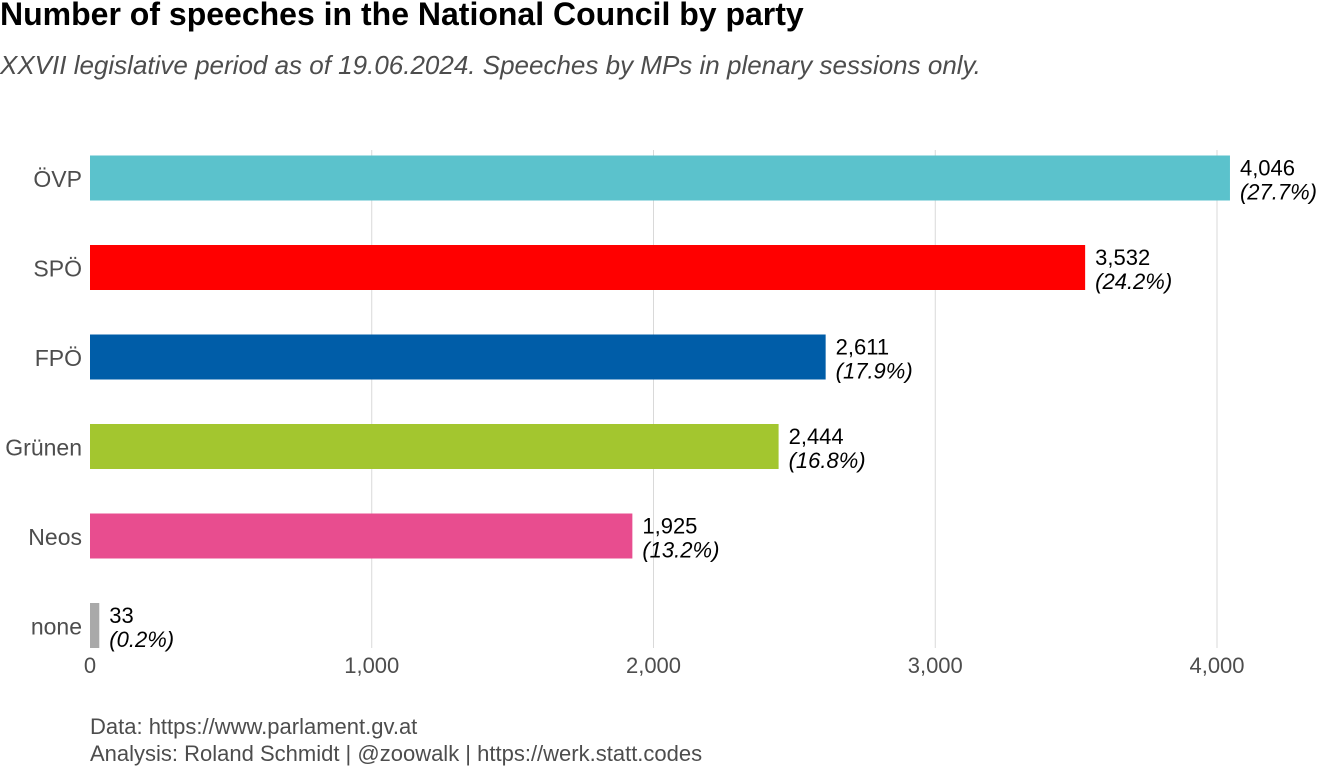 Image resolution: width=1344 pixels, height=768 pixels. Describe the element at coordinates (827, 460) in the screenshot. I see `percent-label-3: (16.8%)` at that location.